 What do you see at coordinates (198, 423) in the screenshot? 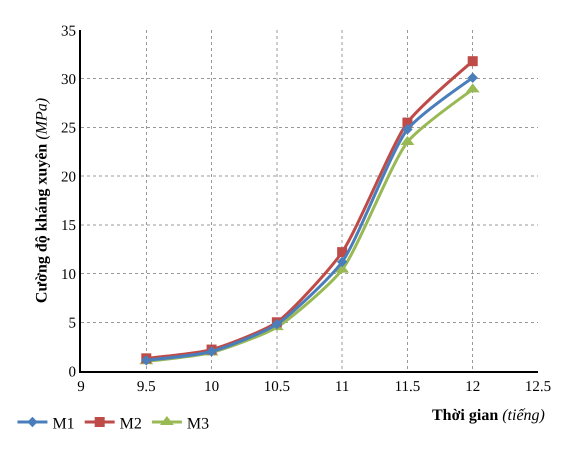
I see `legend-label: M3` at bounding box center [198, 423].